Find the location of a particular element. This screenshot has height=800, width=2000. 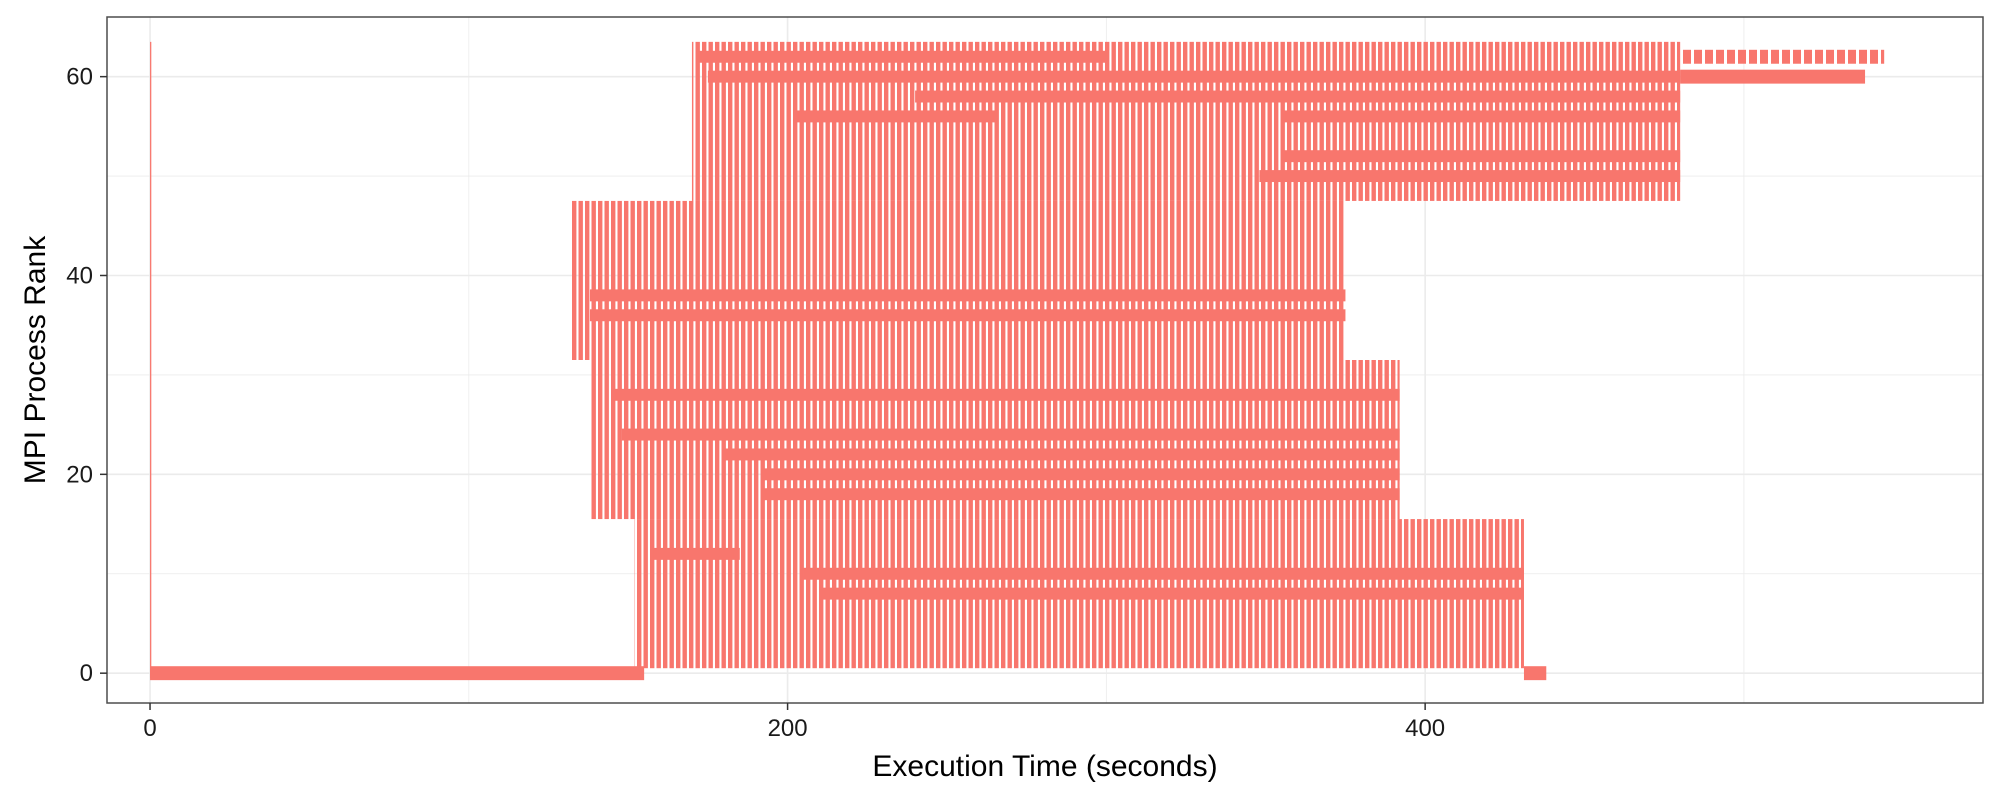

x-axis: 0 200 400 is located at coordinates (794, 722).